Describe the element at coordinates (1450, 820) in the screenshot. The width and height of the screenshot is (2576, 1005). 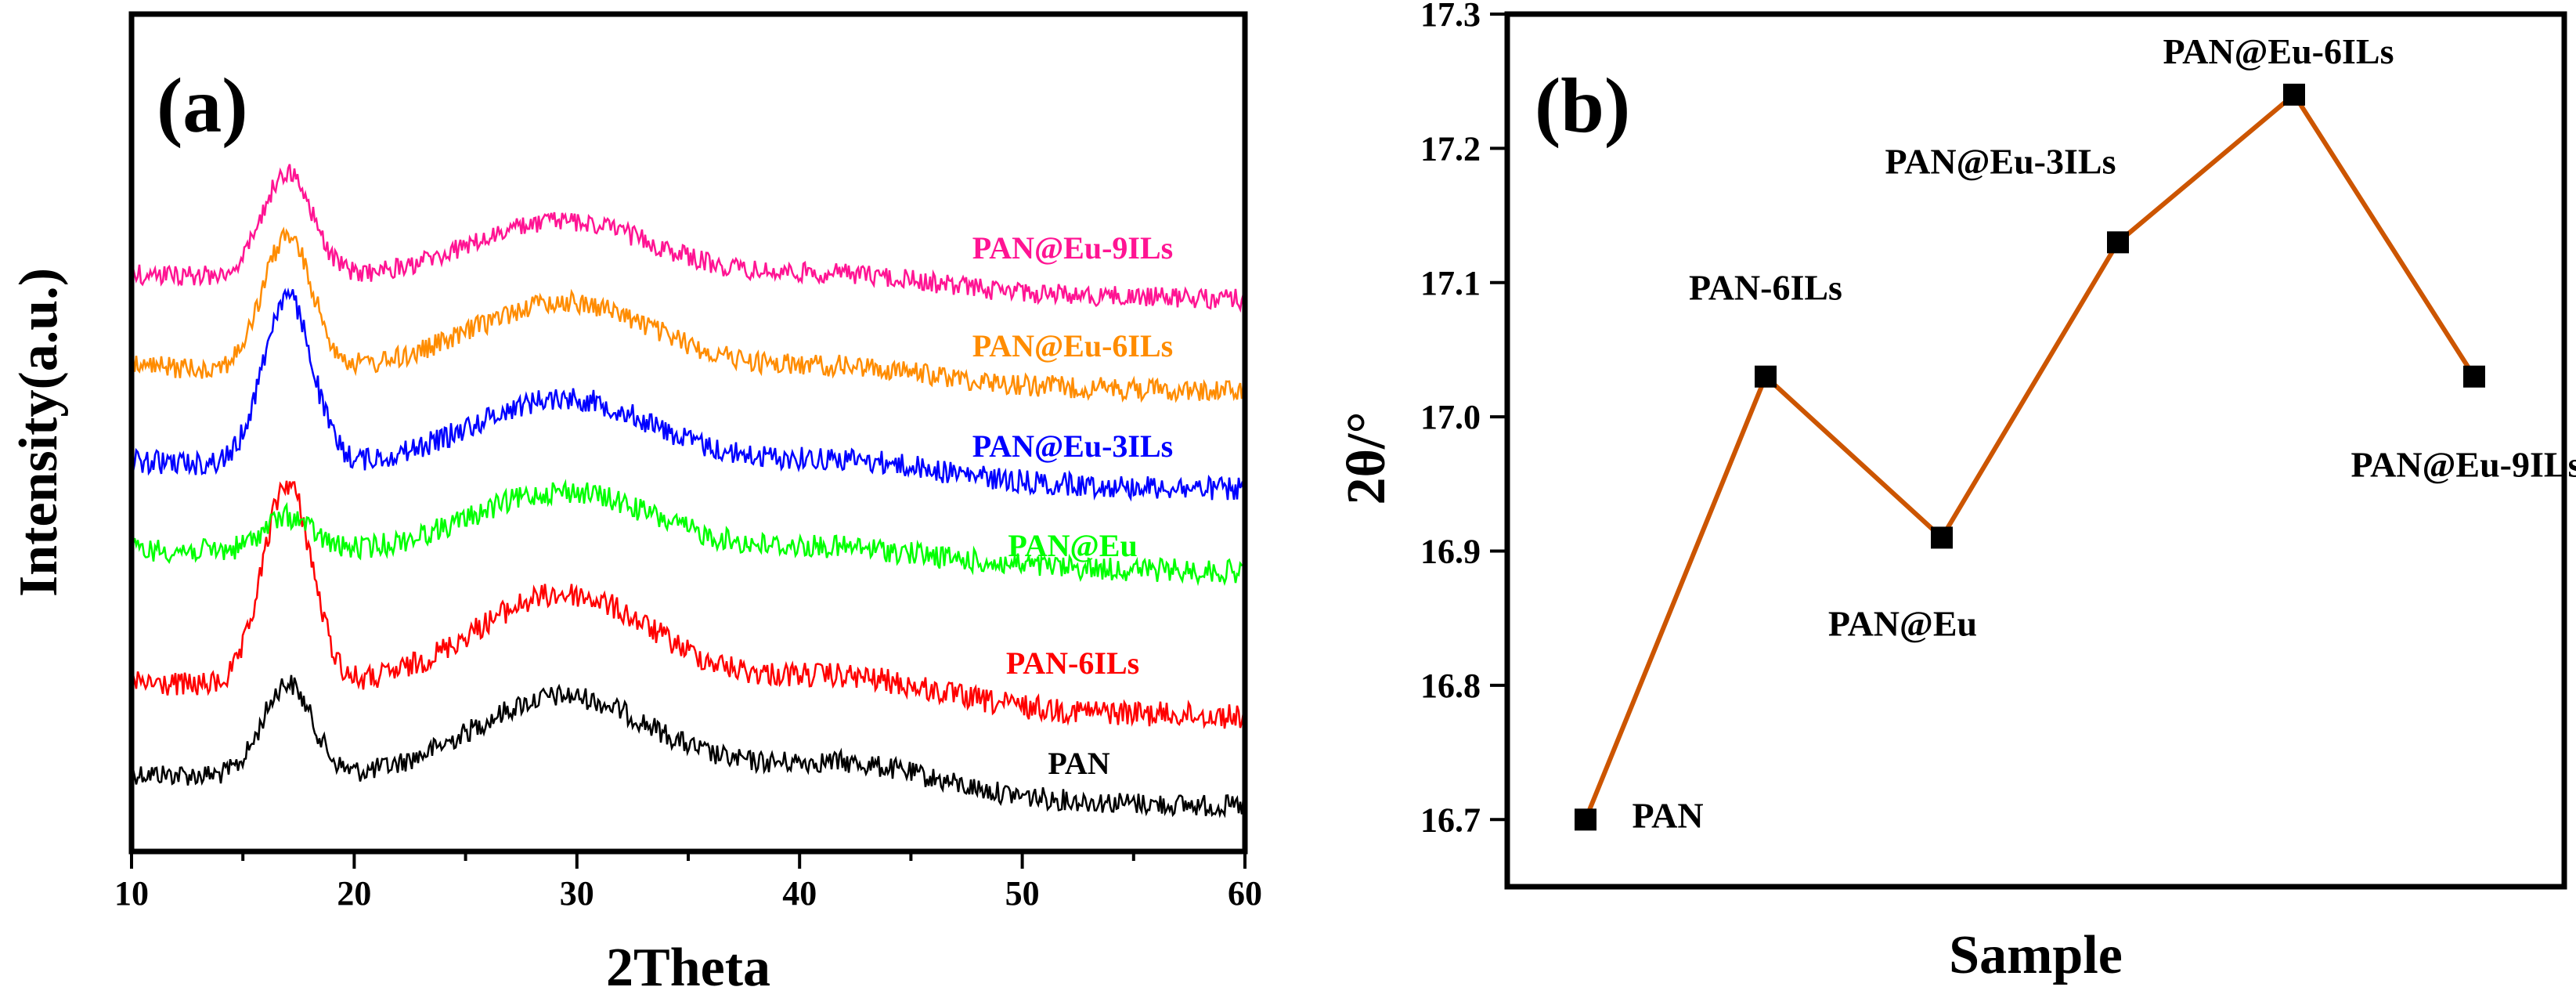
I see `y-tick-label: 16.7` at that location.